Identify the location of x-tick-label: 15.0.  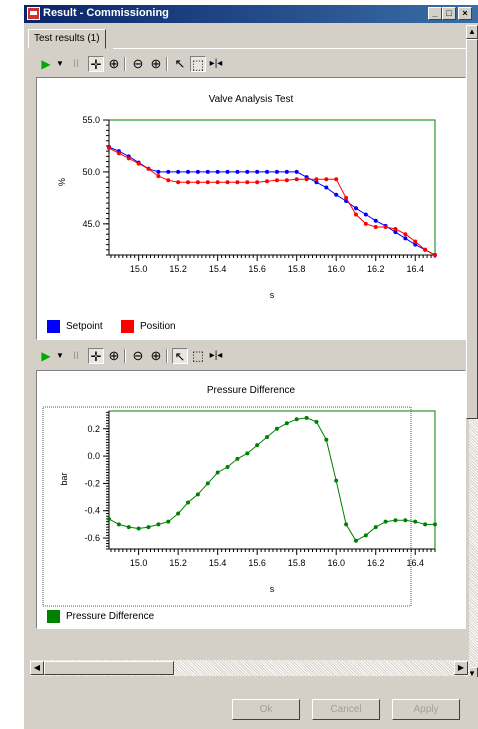
(139, 563).